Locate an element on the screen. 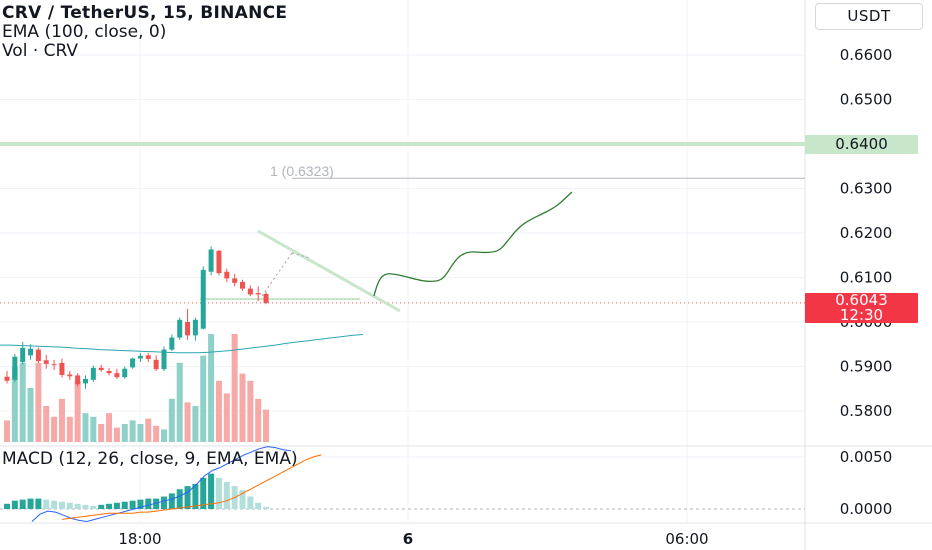 Image resolution: width=932 pixels, height=550 pixels. candlesticks is located at coordinates (136, 317).